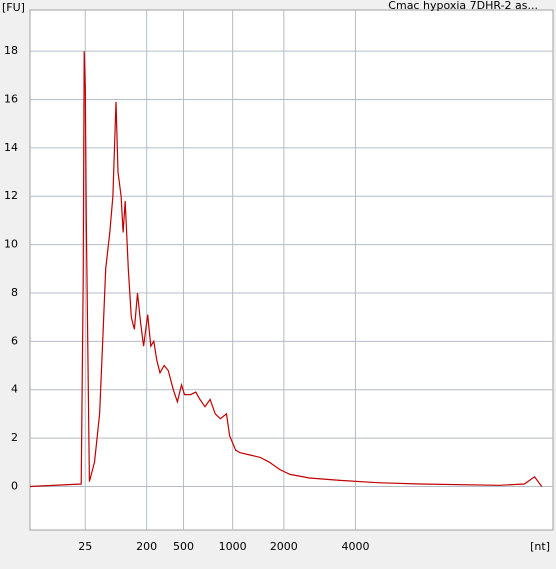 This screenshot has height=569, width=556. I want to click on y-axis-label: [FU], so click(13, 7).